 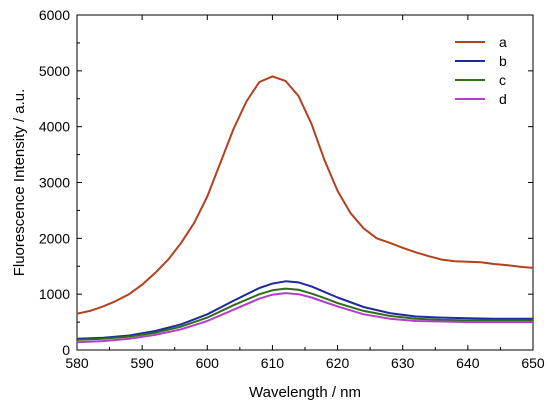 What do you see at coordinates (468, 363) in the screenshot?
I see `x-tick-label: 640` at bounding box center [468, 363].